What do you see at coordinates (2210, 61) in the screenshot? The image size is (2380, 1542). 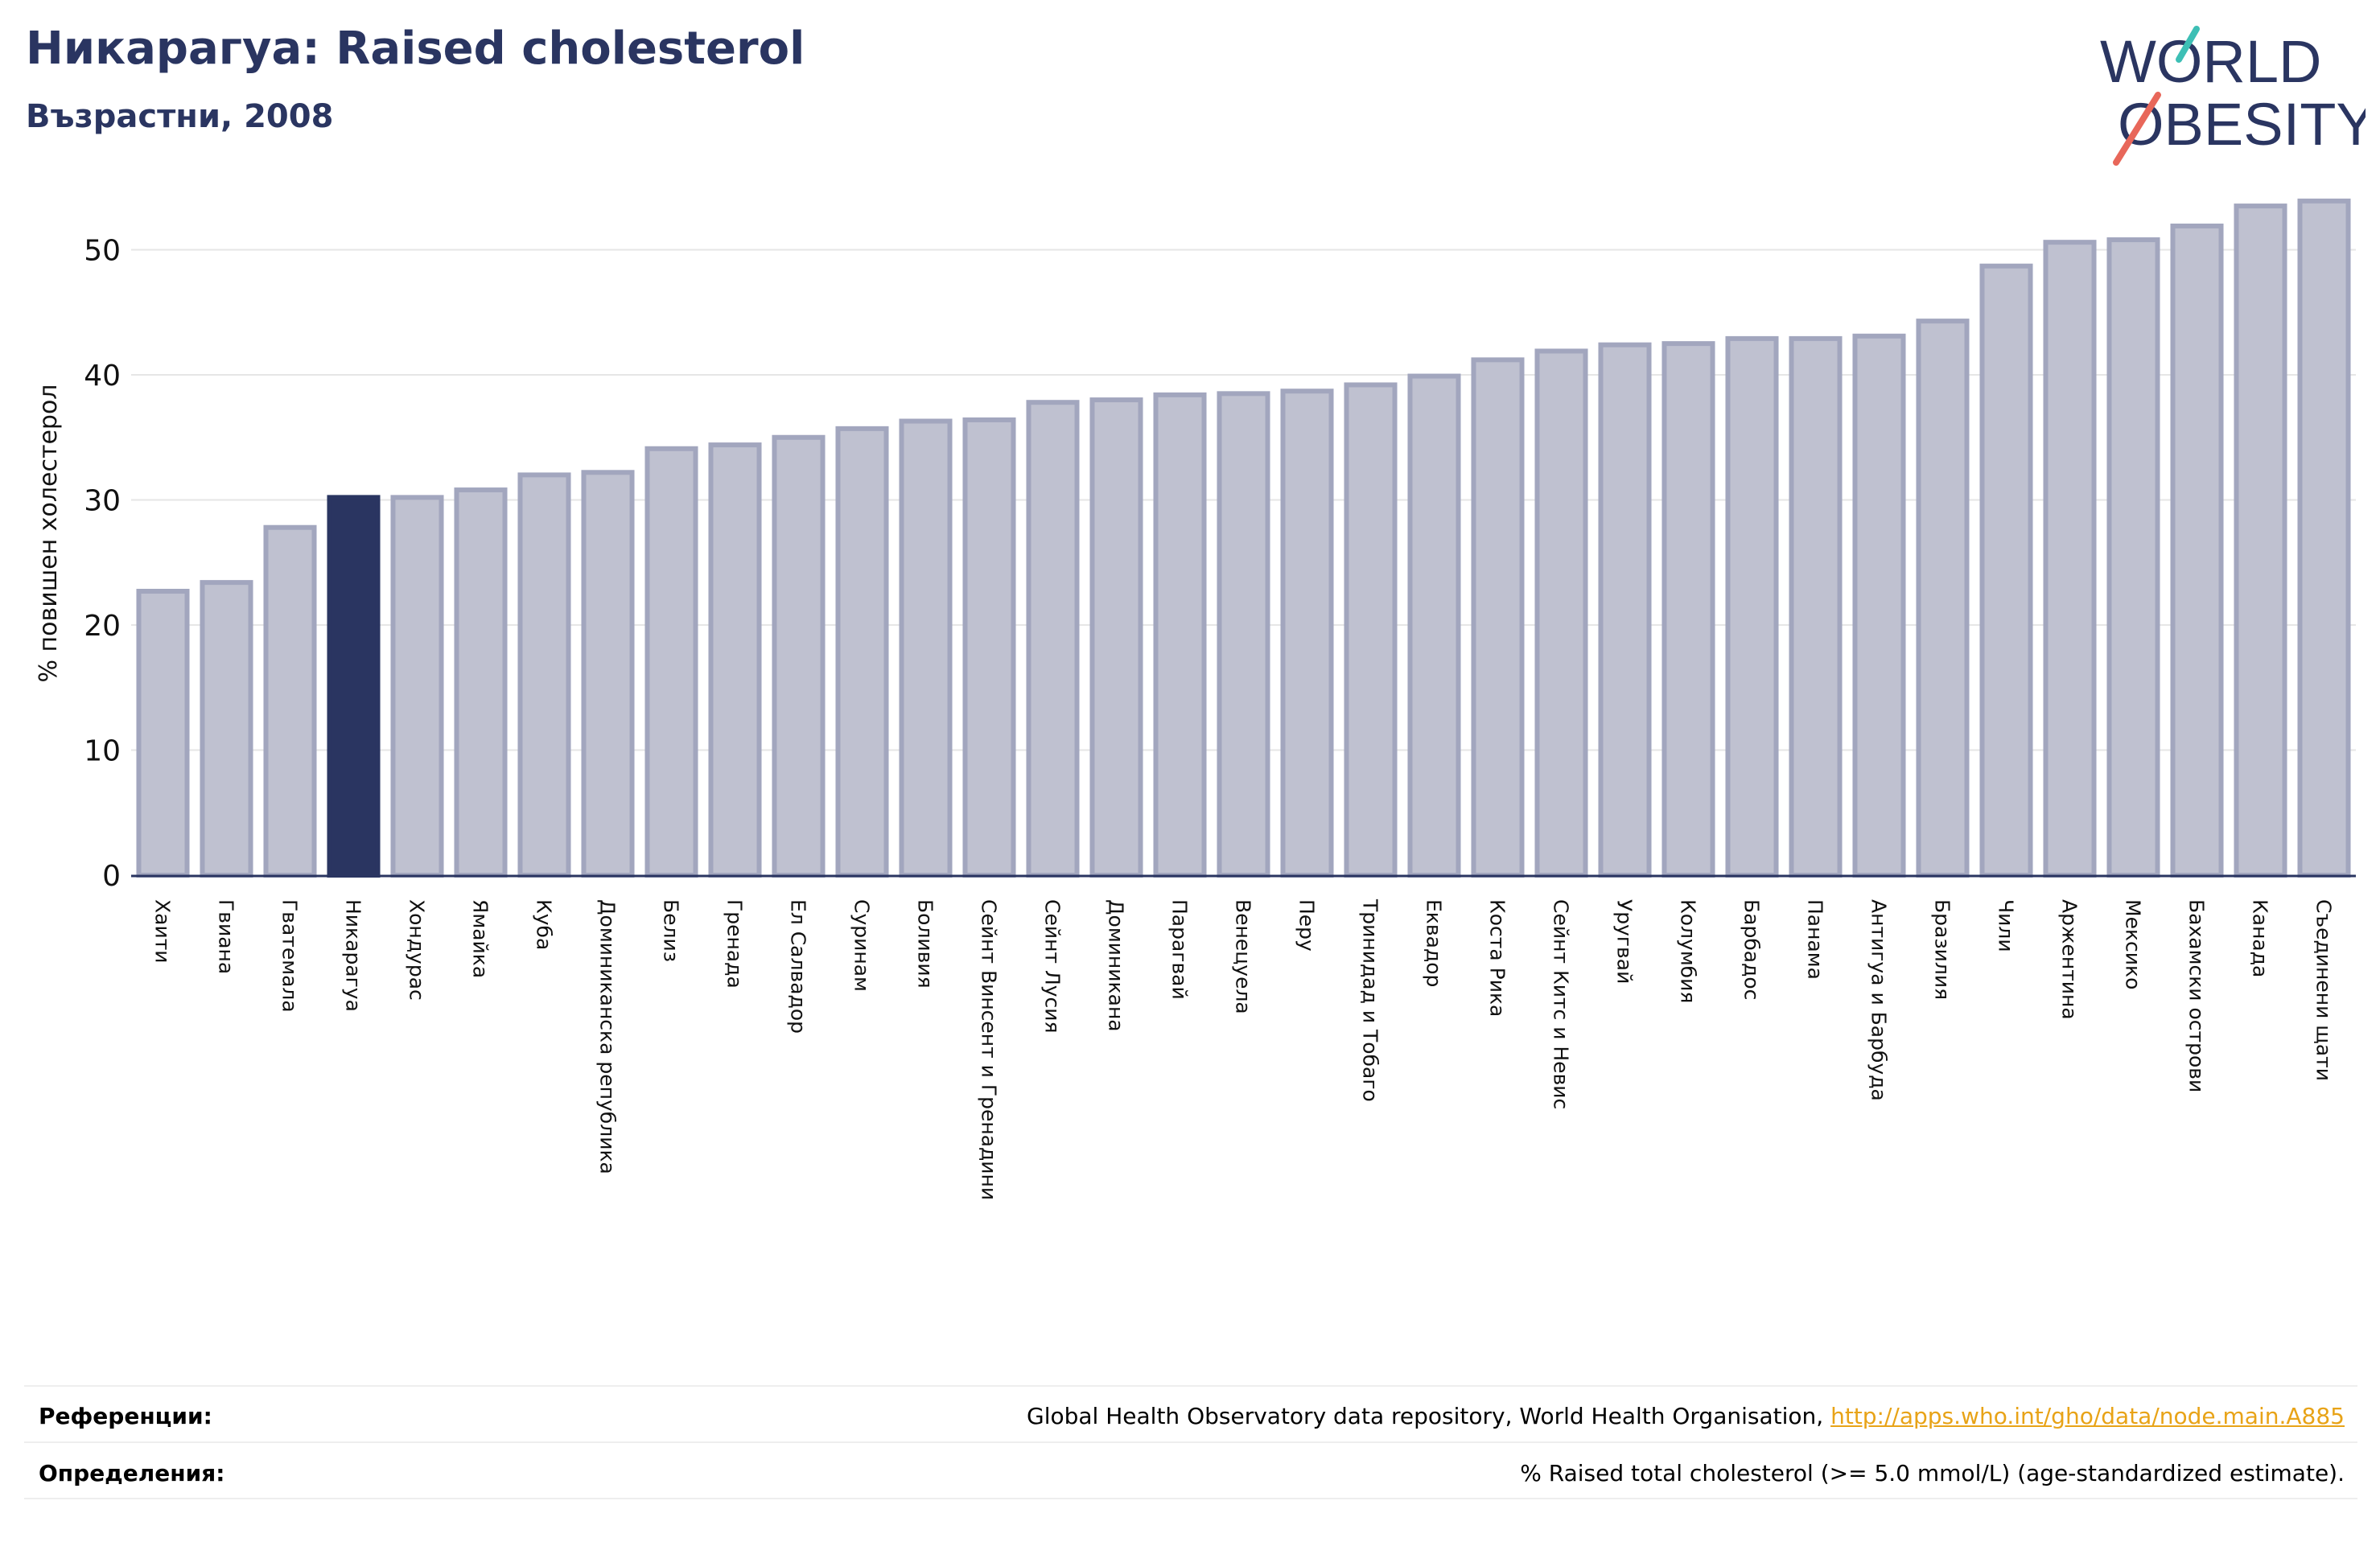 I see `logo-line1: WORLD` at bounding box center [2210, 61].